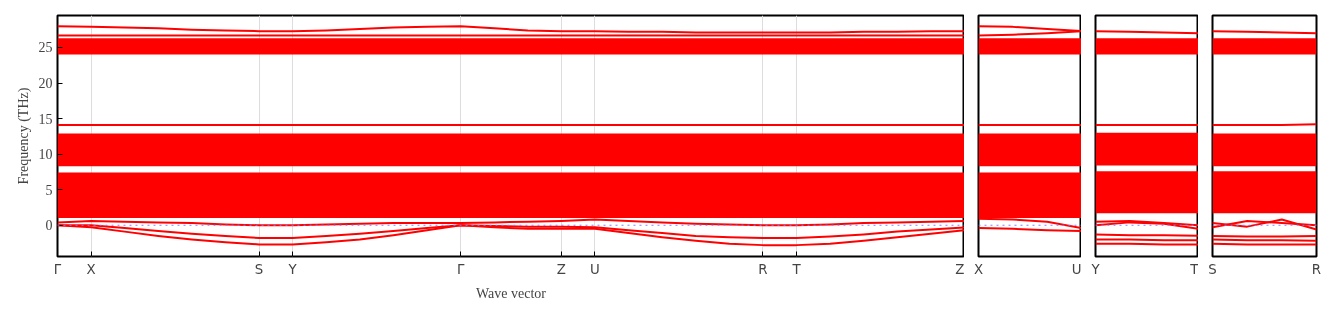  I want to click on y-tick-label: 0, so click(49, 226).